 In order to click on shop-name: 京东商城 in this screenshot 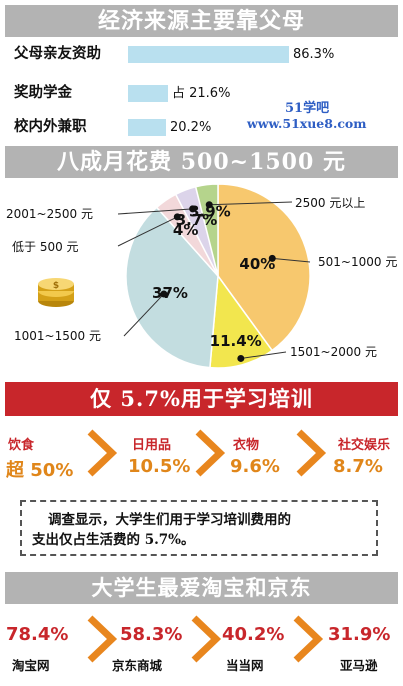, I will do `click(137, 665)`.